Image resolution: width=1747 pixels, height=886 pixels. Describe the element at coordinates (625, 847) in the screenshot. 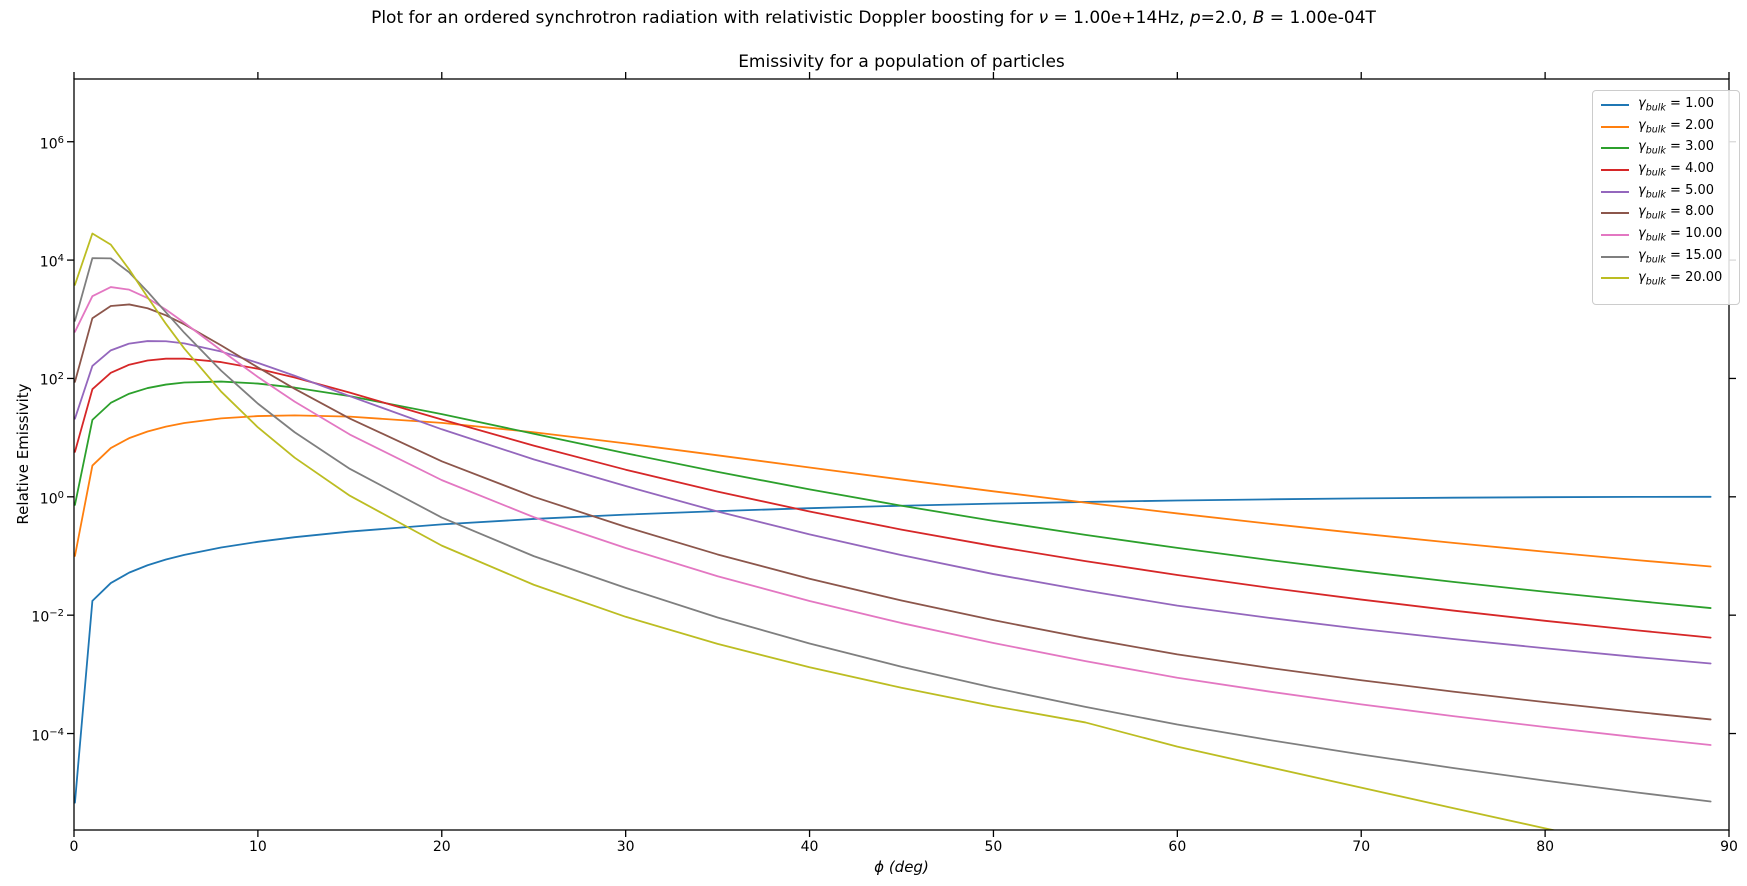

I see `x-tick-label: 30` at that location.